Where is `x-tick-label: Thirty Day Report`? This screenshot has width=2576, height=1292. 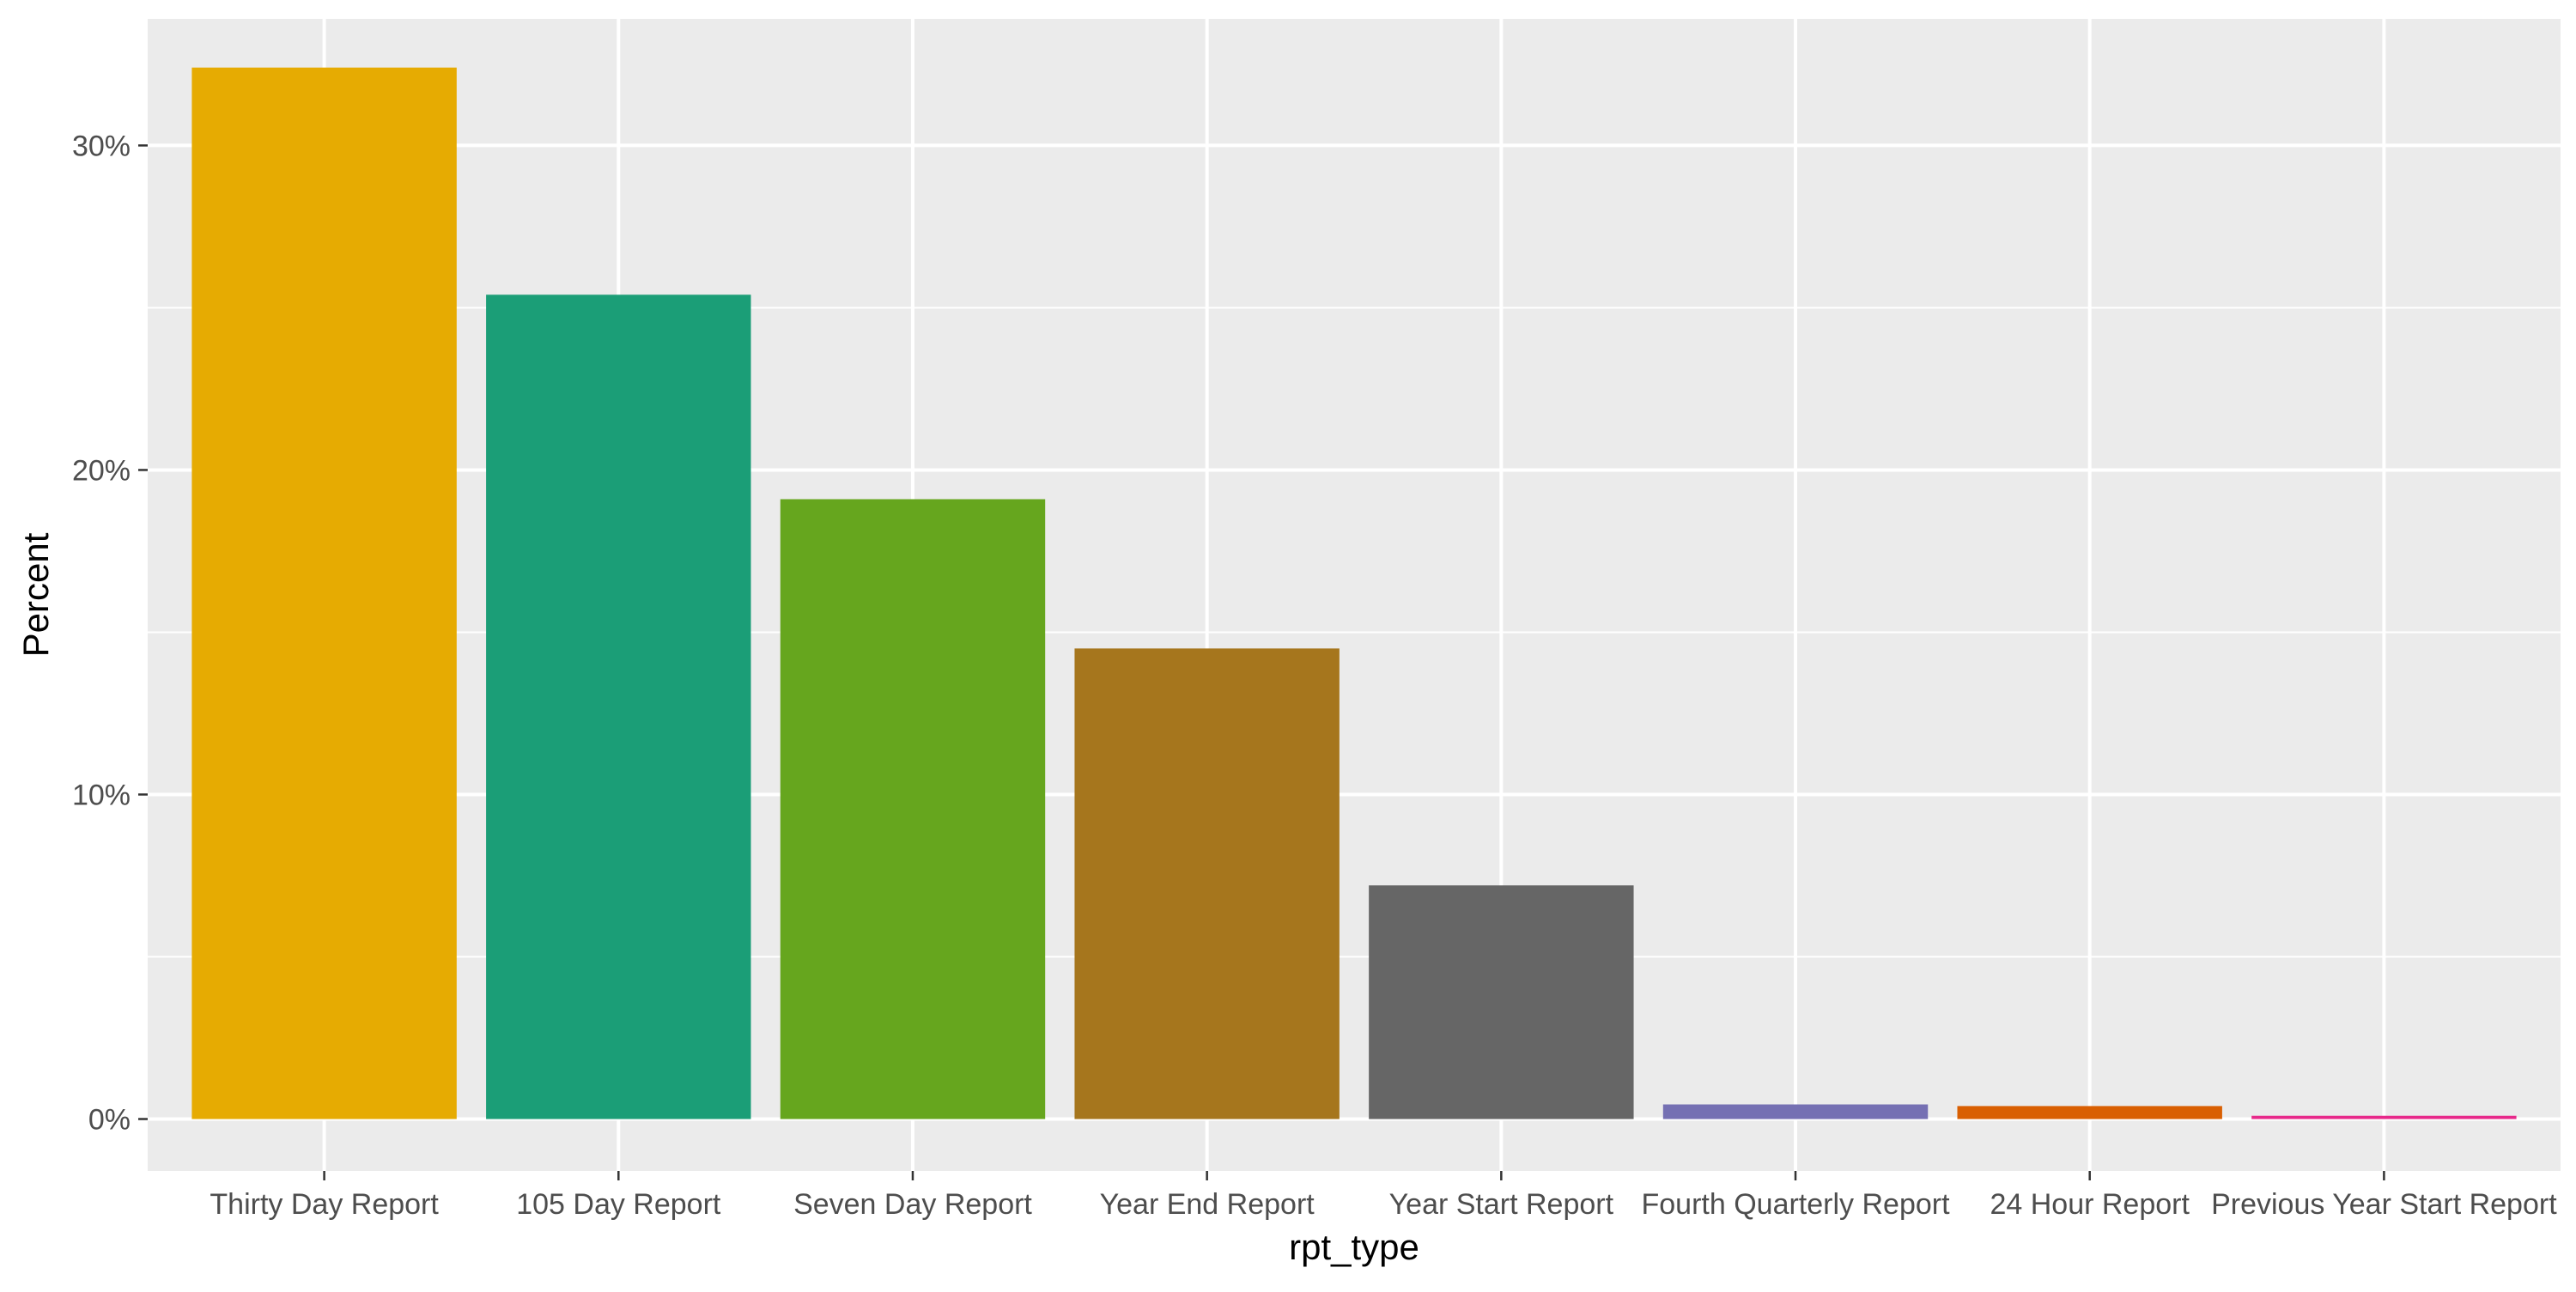 x-tick-label: Thirty Day Report is located at coordinates (324, 1204).